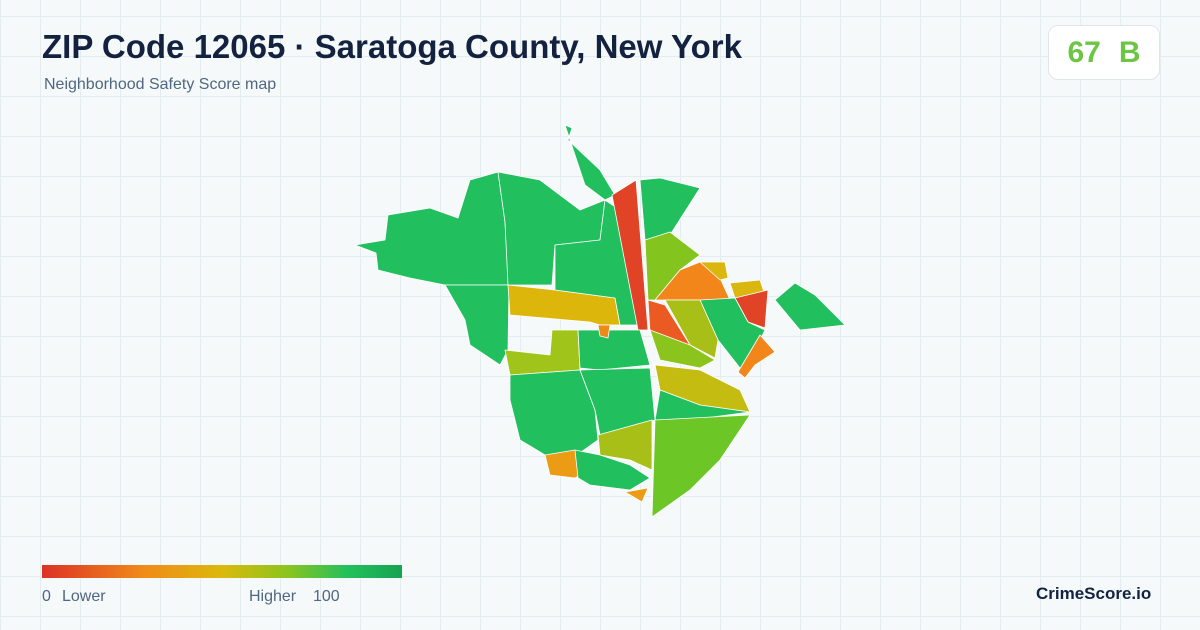 Image resolution: width=1200 pixels, height=630 pixels. Describe the element at coordinates (273, 596) in the screenshot. I see `legend-max-label: Higher` at that location.